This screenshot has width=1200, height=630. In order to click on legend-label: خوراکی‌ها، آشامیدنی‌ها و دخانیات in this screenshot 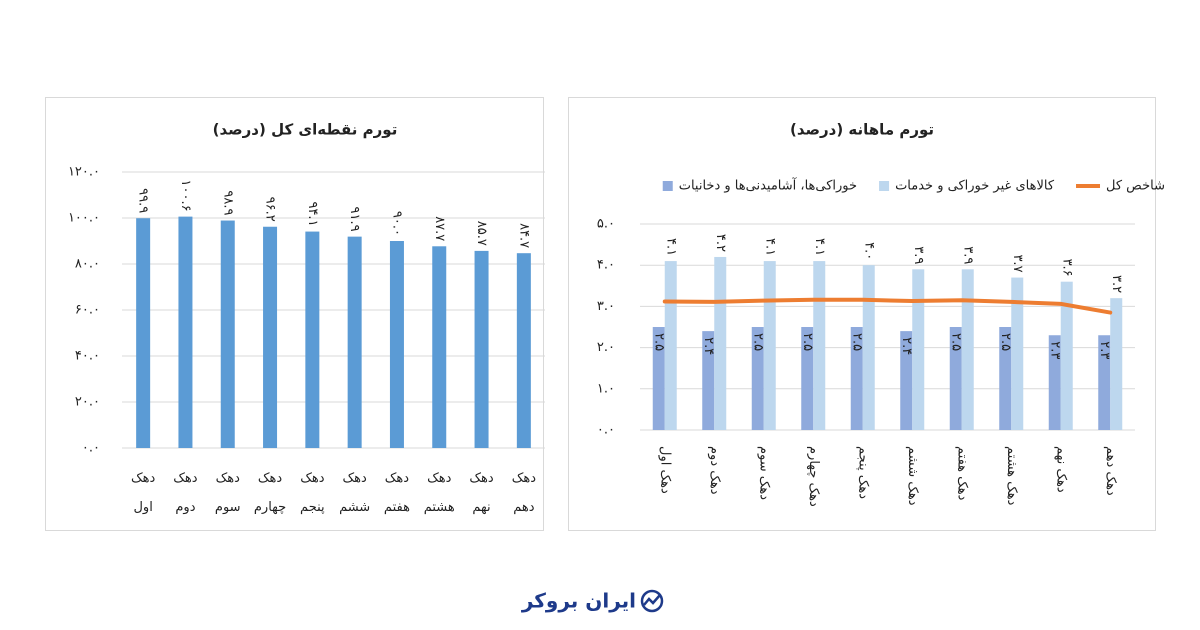, I will do `click(768, 185)`.